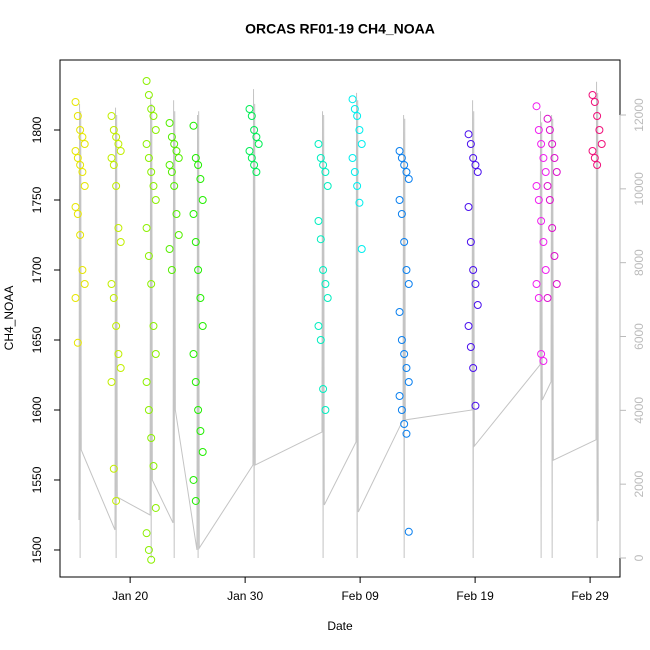  I want to click on y-tick-label: 1500, so click(37, 549).